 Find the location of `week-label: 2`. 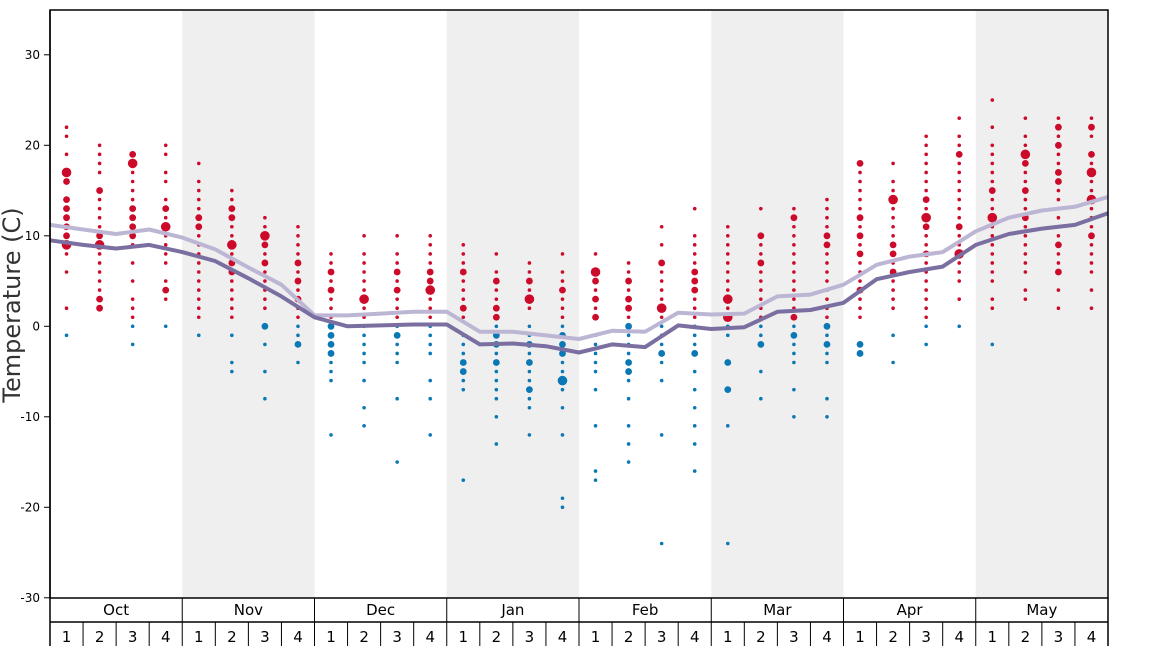

week-label: 2 is located at coordinates (629, 637).